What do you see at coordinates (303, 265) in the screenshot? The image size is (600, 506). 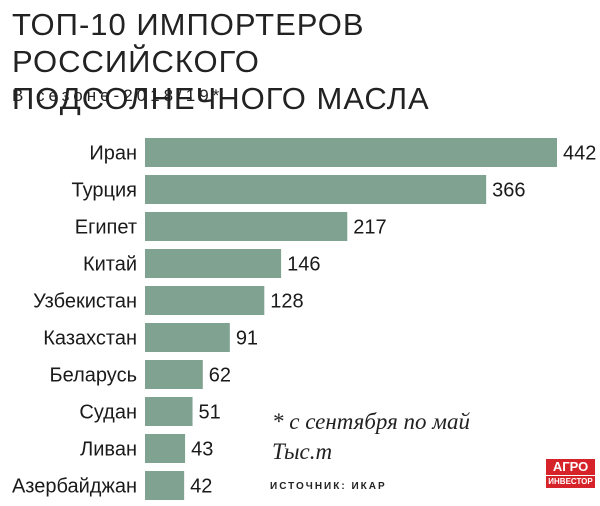 I see `value-label: 146` at bounding box center [303, 265].